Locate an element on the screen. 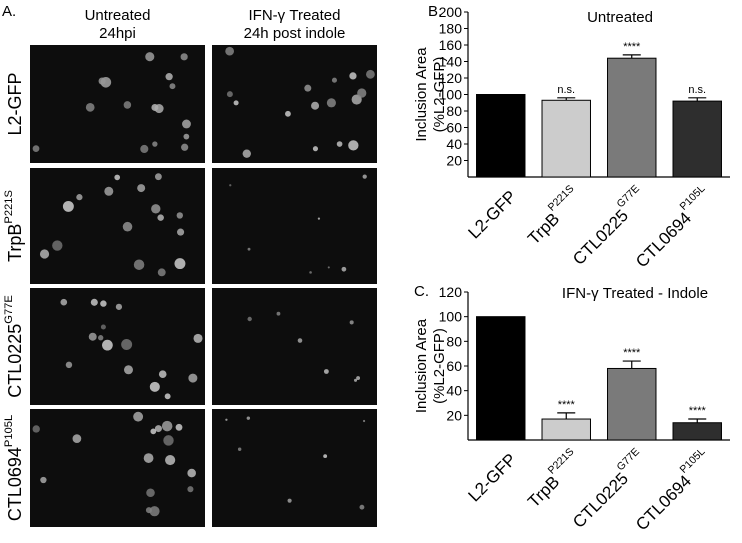  row-label-superscript: P221S is located at coordinates (9, 207).